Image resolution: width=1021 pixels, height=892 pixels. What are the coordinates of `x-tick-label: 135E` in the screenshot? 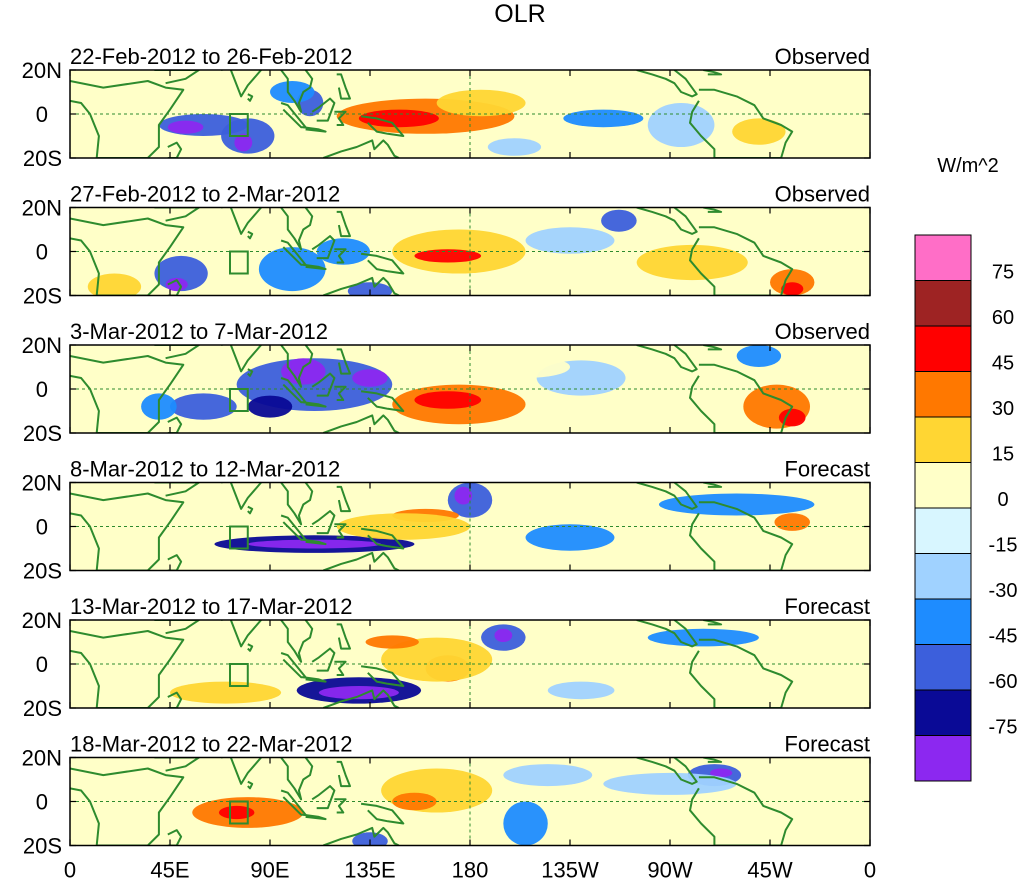 It's located at (369, 870).